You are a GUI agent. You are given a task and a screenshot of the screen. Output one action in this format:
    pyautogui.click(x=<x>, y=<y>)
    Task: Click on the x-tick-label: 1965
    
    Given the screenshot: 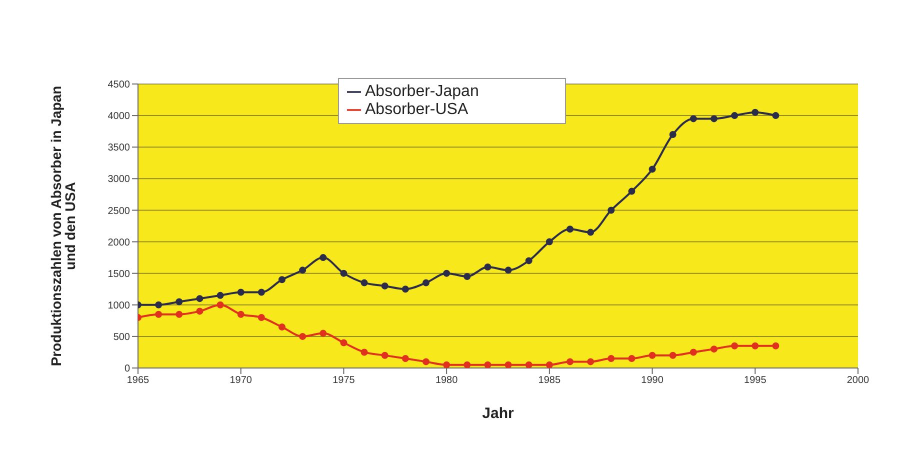 What is the action you would take?
    pyautogui.click(x=138, y=380)
    